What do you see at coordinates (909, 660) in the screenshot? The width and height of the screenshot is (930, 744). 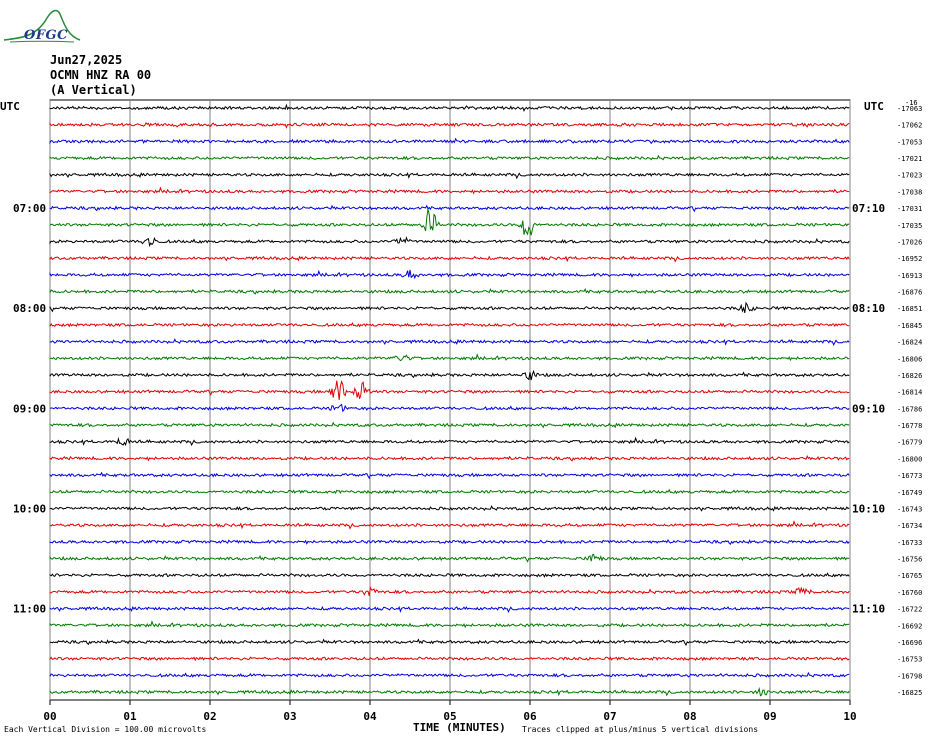 I see `trace-offset-label: -16753` at bounding box center [909, 660].